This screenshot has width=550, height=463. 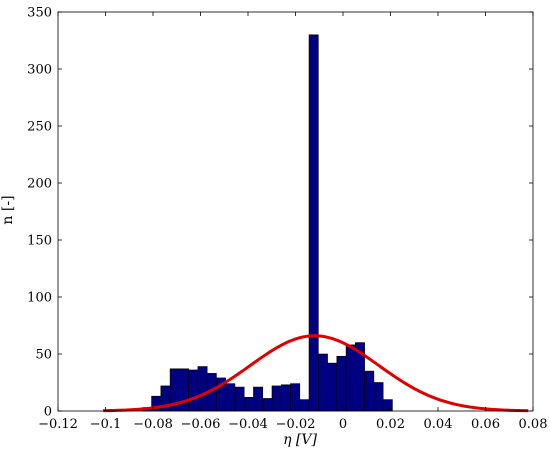 I want to click on x-tick-label-8: 0.04, so click(x=438, y=424).